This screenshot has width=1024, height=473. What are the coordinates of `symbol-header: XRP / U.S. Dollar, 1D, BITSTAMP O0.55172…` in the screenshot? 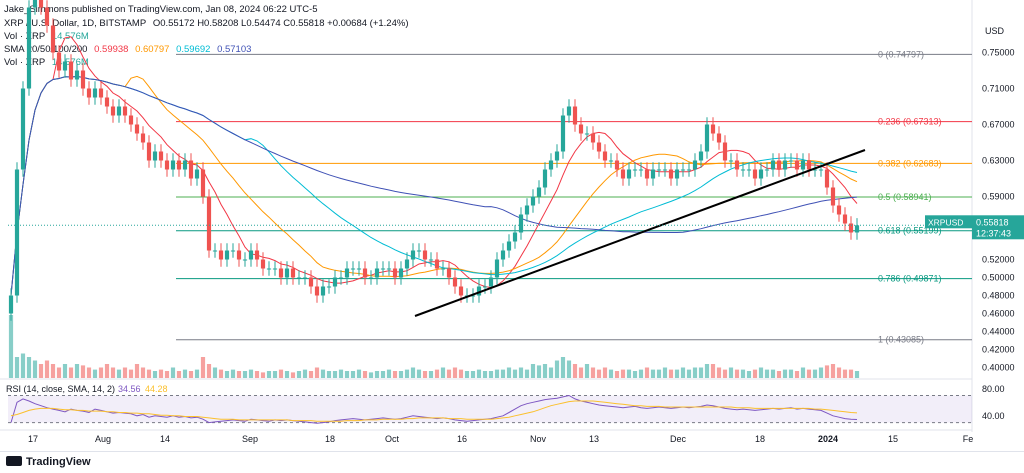 It's located at (208, 23).